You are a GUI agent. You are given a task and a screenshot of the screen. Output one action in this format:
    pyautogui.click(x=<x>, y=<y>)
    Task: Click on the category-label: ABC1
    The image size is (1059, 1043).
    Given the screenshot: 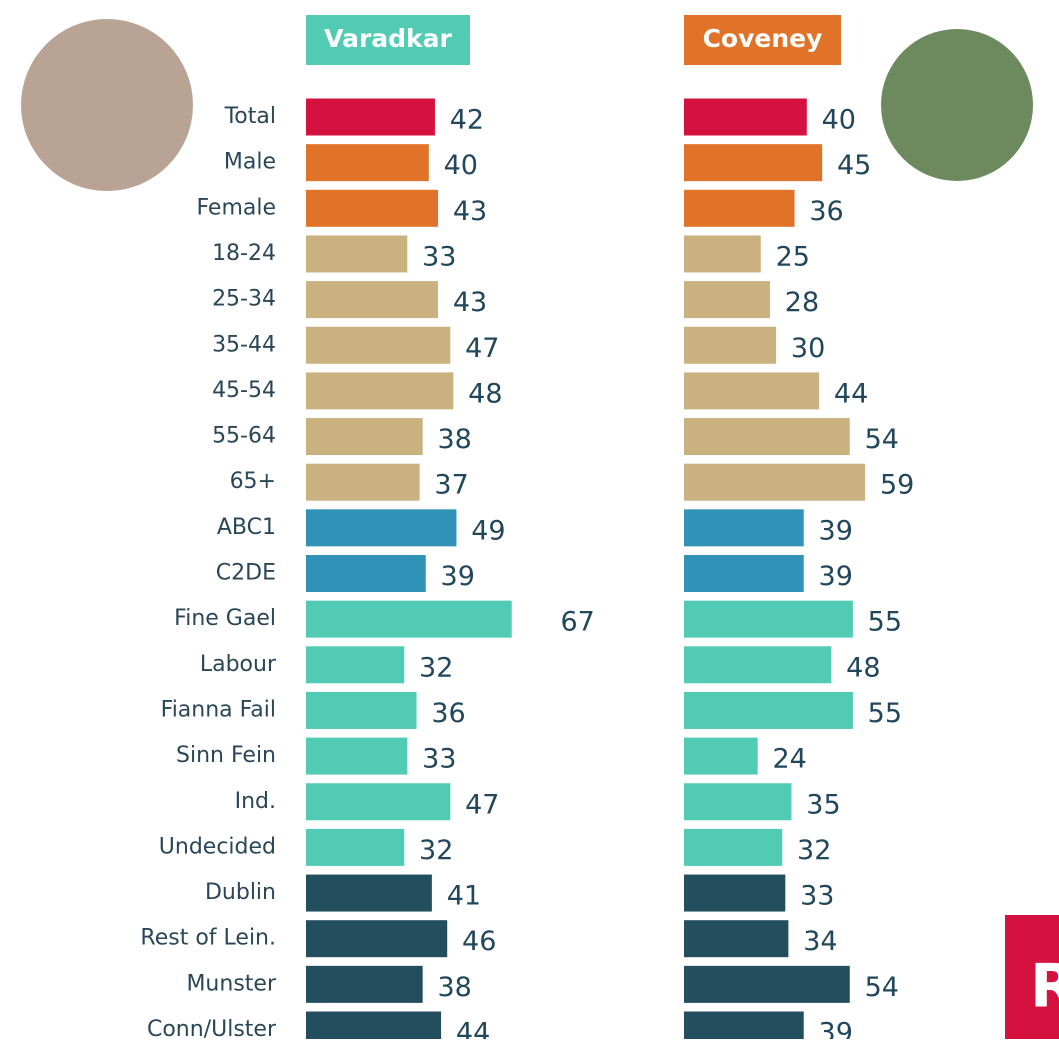 What is the action you would take?
    pyautogui.click(x=246, y=527)
    